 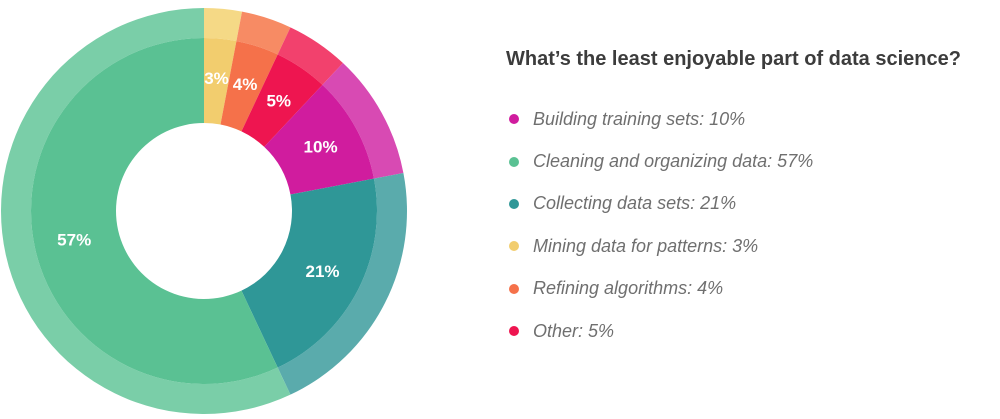 I want to click on slice-mining-data-for-patterns, so click(x=220, y=81).